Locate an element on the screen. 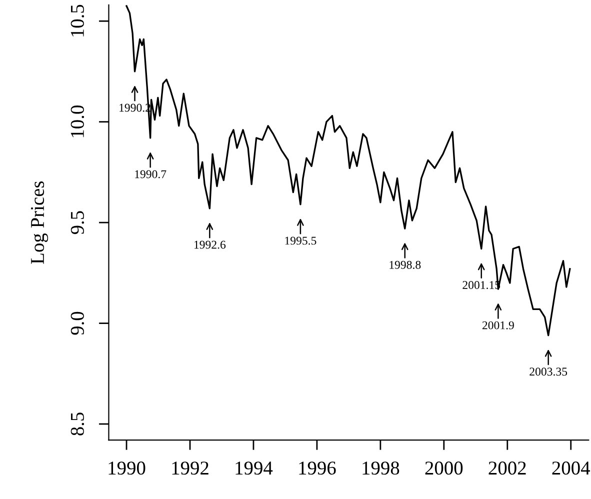 This screenshot has height=499, width=591. annotation: 1990.7 is located at coordinates (150, 174).